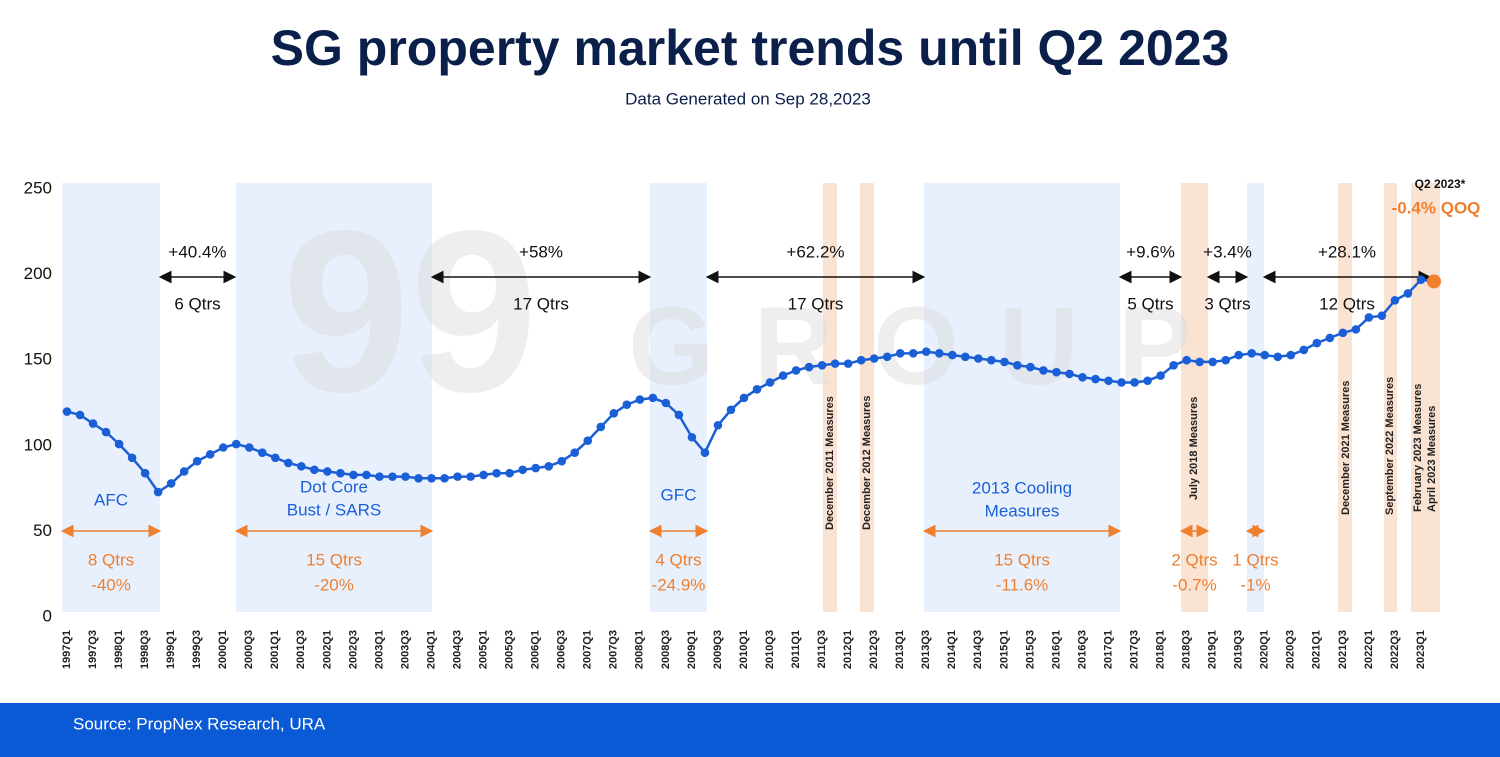 This screenshot has width=1500, height=757. What do you see at coordinates (510, 649) in the screenshot?
I see `x-tick-label: 2005Q3` at bounding box center [510, 649].